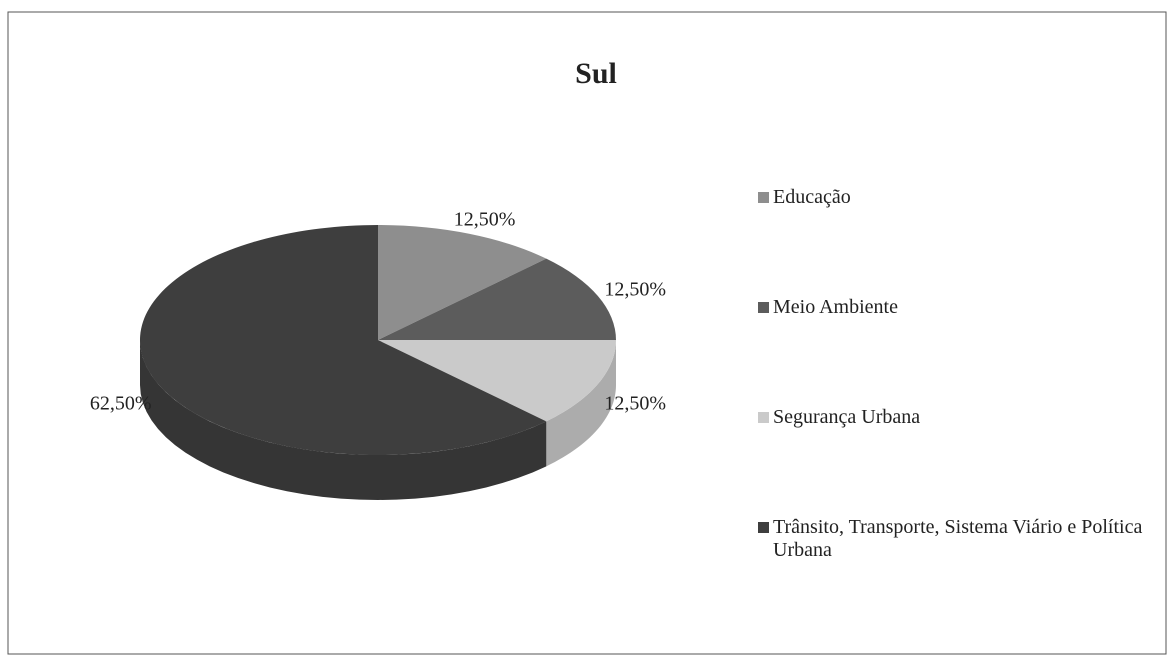  I want to click on legend-label: Segurança Urbana, so click(847, 417).